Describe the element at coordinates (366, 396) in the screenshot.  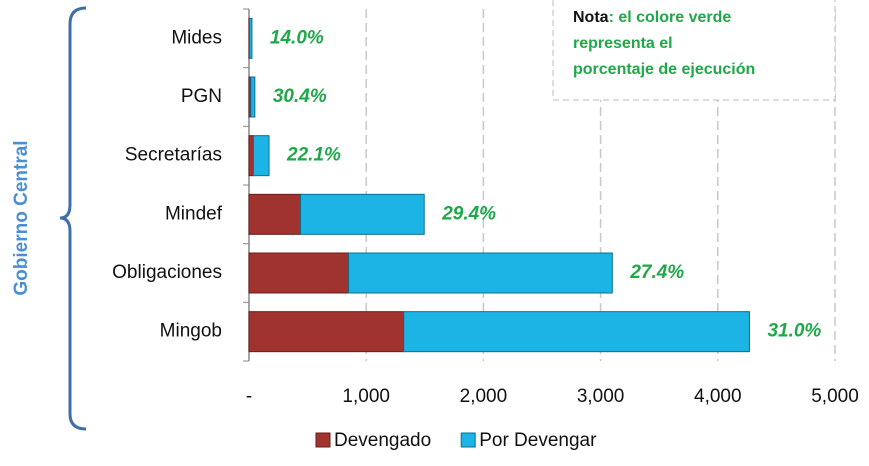
I see `x-tick-label: 1,000` at that location.